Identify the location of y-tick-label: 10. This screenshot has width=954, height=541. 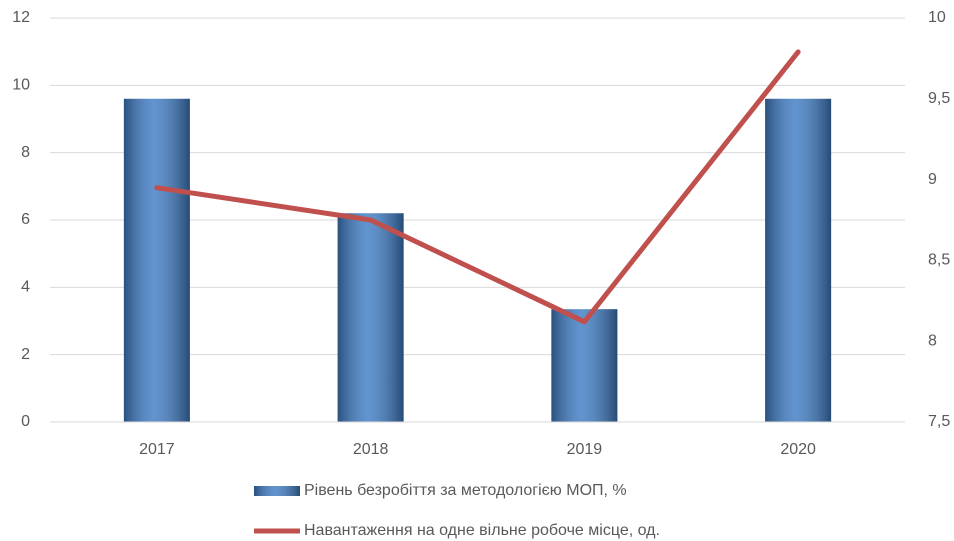
(21, 85).